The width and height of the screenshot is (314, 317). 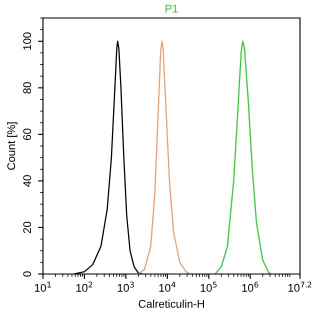 I want to click on x-tick-label: 10$^{7.2}$, so click(x=300, y=287).